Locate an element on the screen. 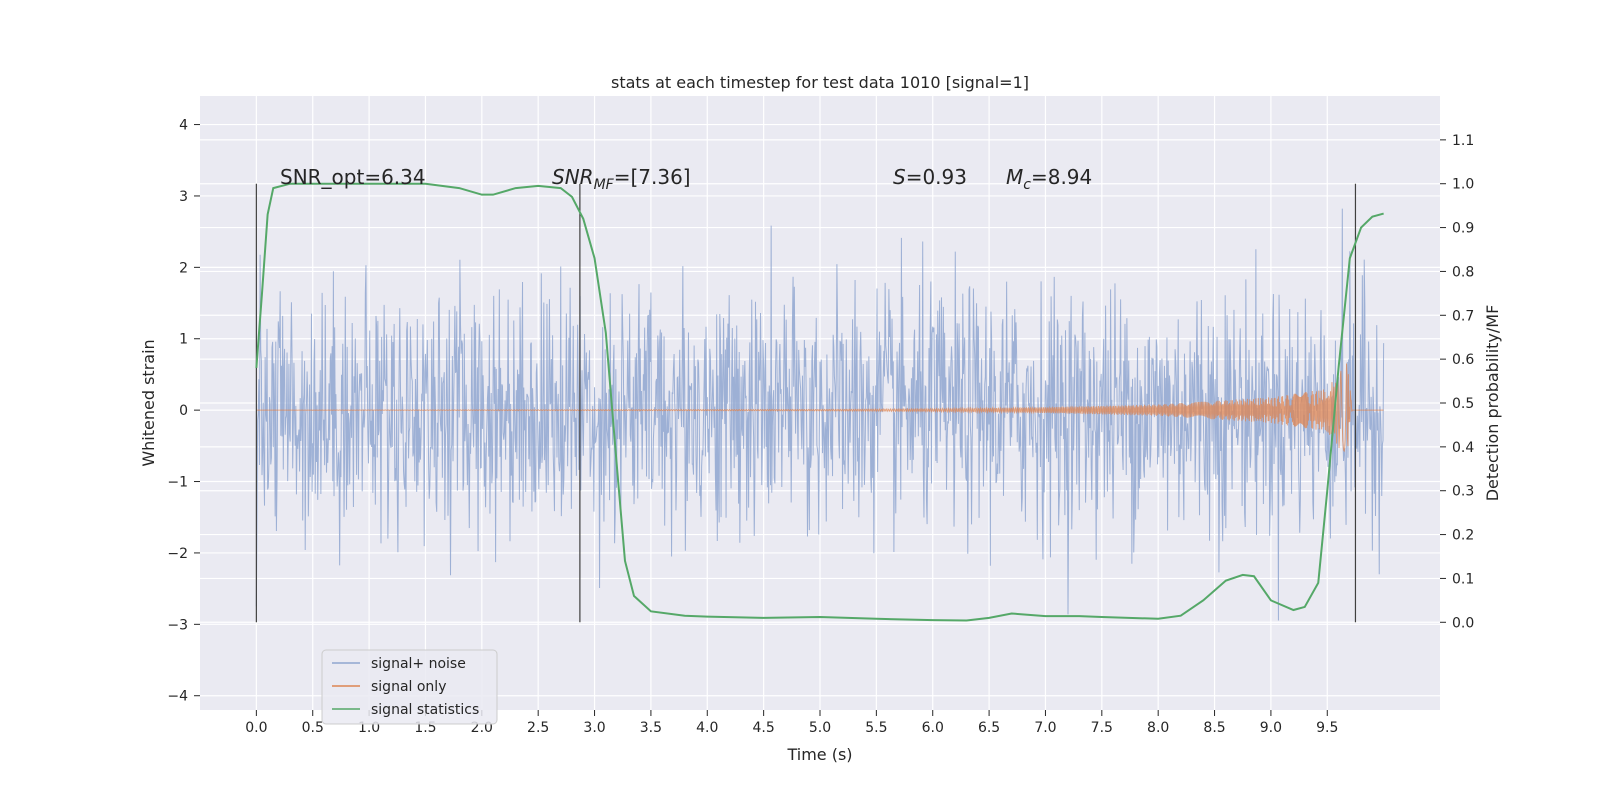 The height and width of the screenshot is (800, 1600). x-tick-label: 3.0 is located at coordinates (594, 728).